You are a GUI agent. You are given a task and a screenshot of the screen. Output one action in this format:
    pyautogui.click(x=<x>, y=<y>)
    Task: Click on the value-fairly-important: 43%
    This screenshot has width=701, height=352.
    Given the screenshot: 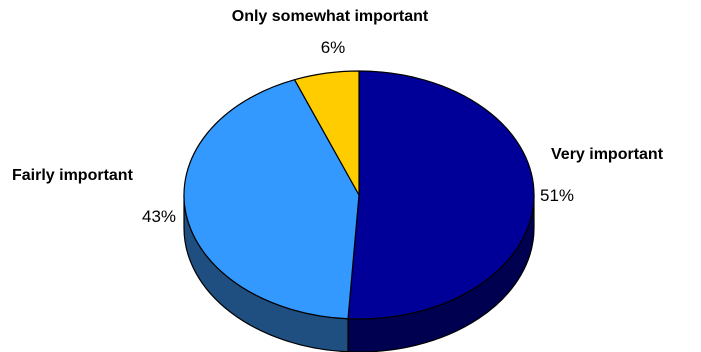 What is the action you would take?
    pyautogui.click(x=159, y=216)
    